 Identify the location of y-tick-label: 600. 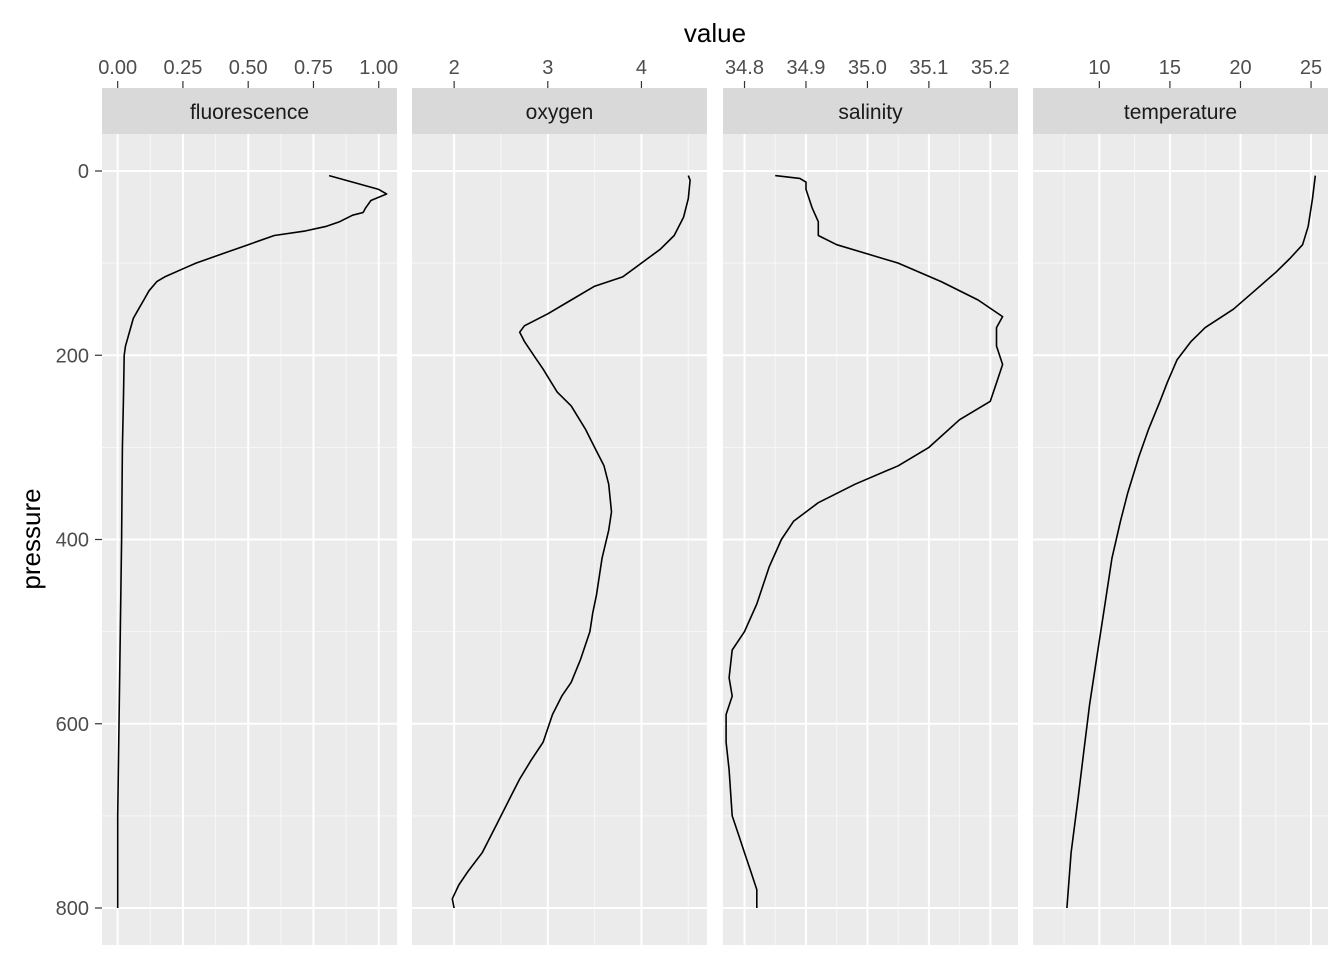
(72, 725).